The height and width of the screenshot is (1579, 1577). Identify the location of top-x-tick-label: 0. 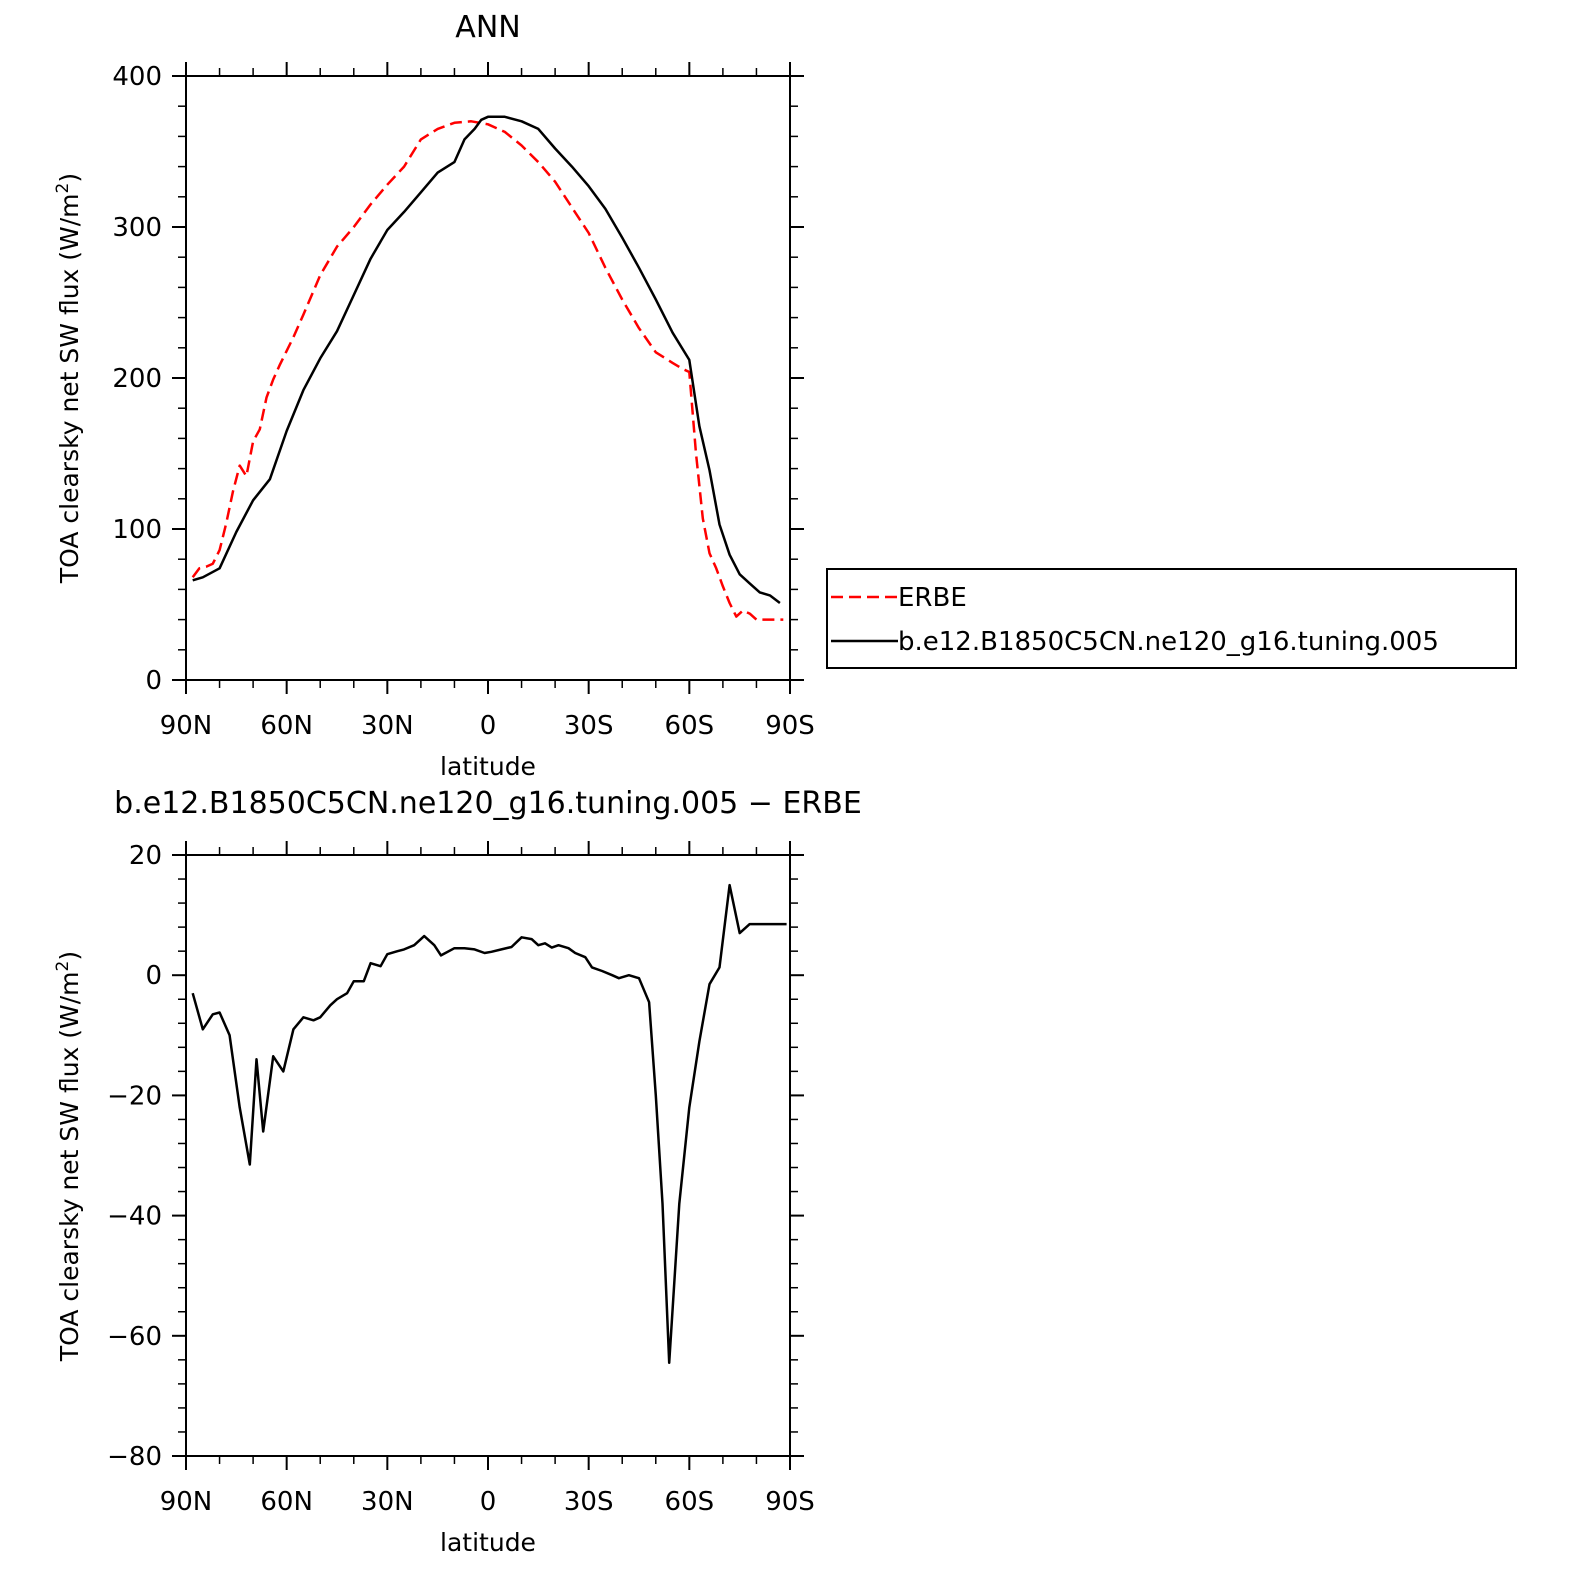
(488, 726).